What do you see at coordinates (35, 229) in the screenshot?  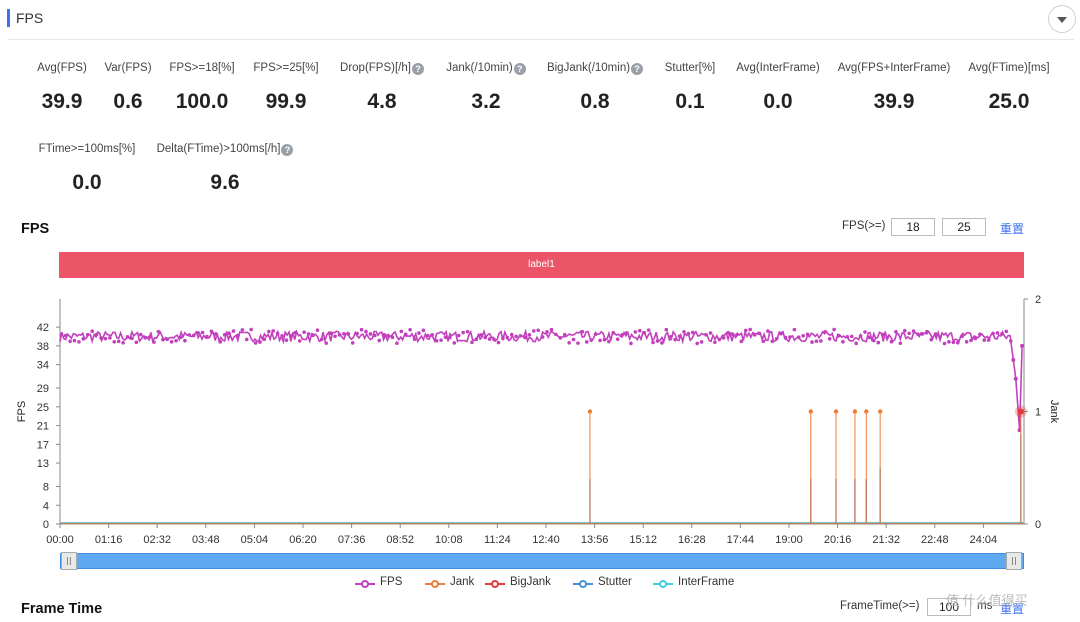 I see `fps-chart-title: FPS` at bounding box center [35, 229].